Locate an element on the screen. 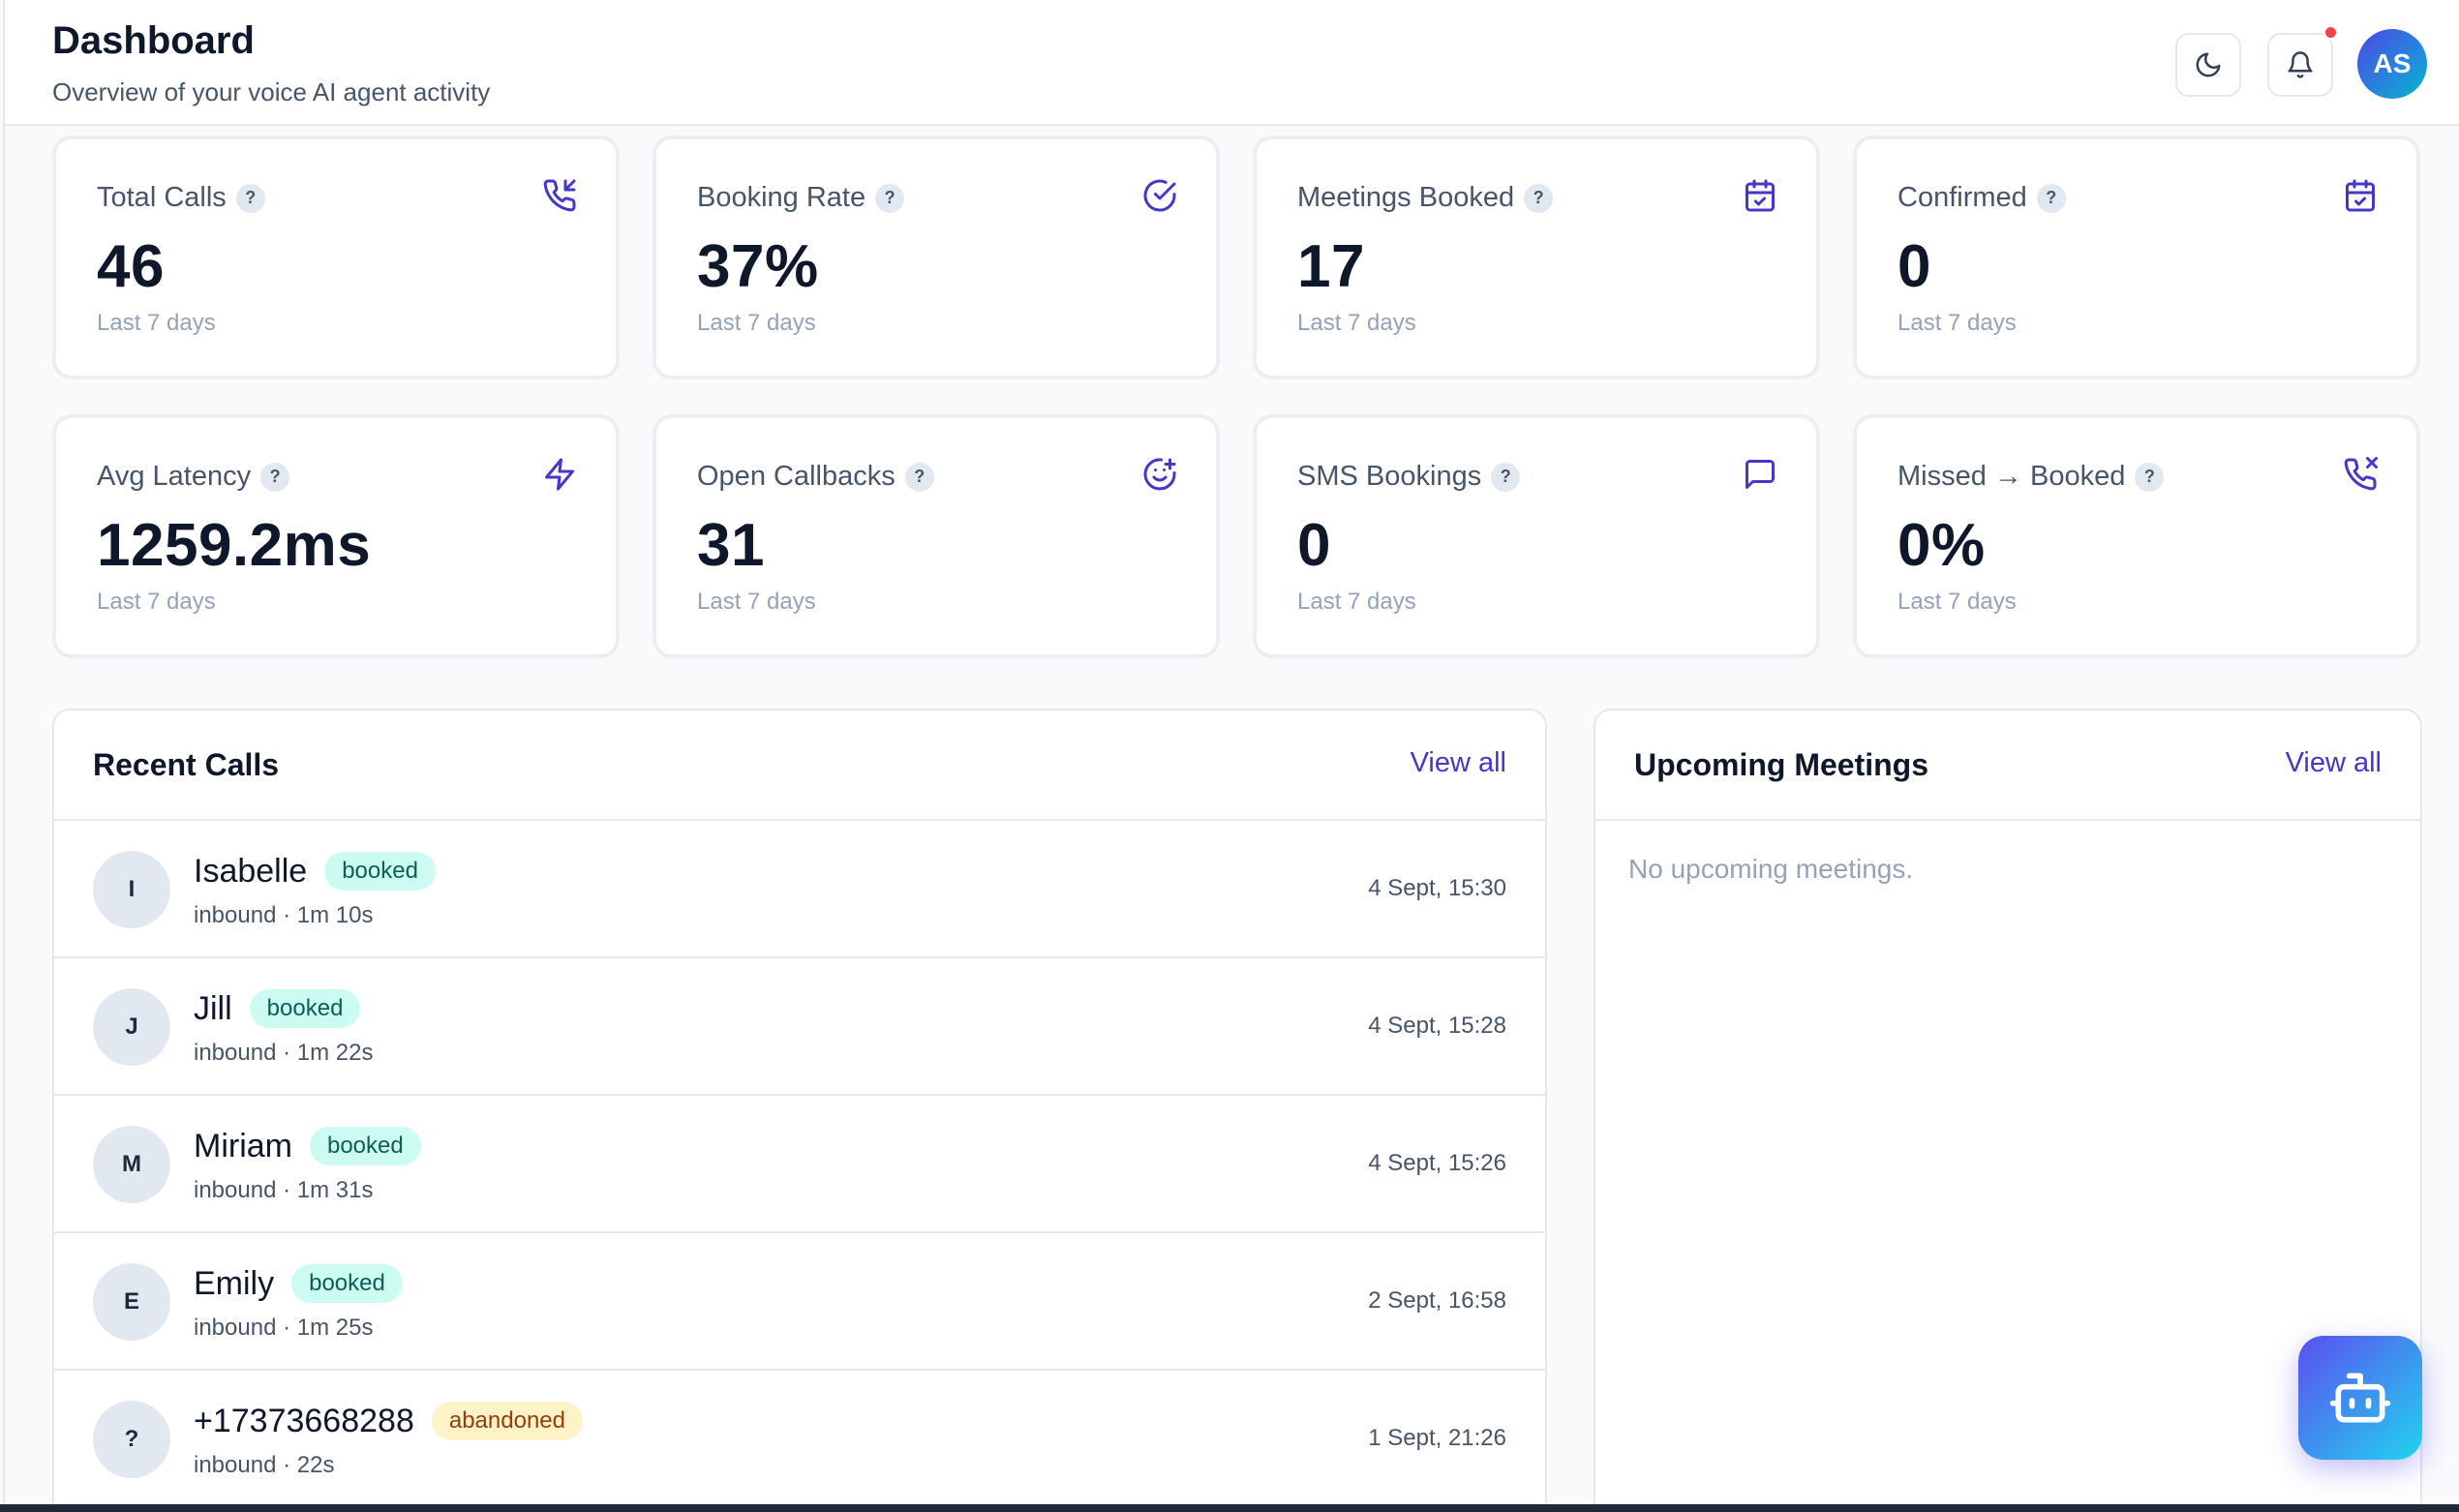 This screenshot has width=2459, height=1512. call-time: 2 Sept, 16:58 is located at coordinates (1437, 1300).